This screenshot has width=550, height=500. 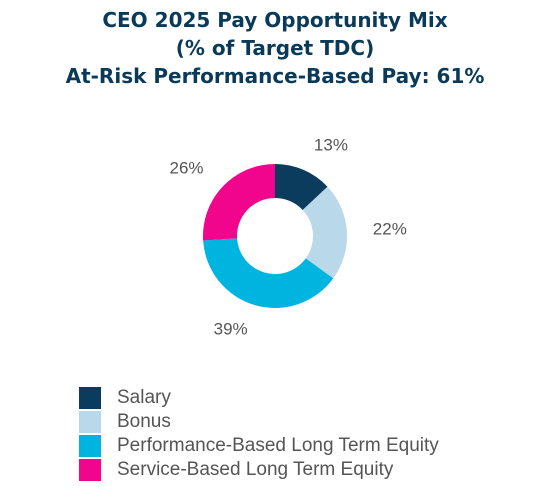 I want to click on legend-item-performance-equity: Performance-Based Long Term Equity, so click(x=259, y=446).